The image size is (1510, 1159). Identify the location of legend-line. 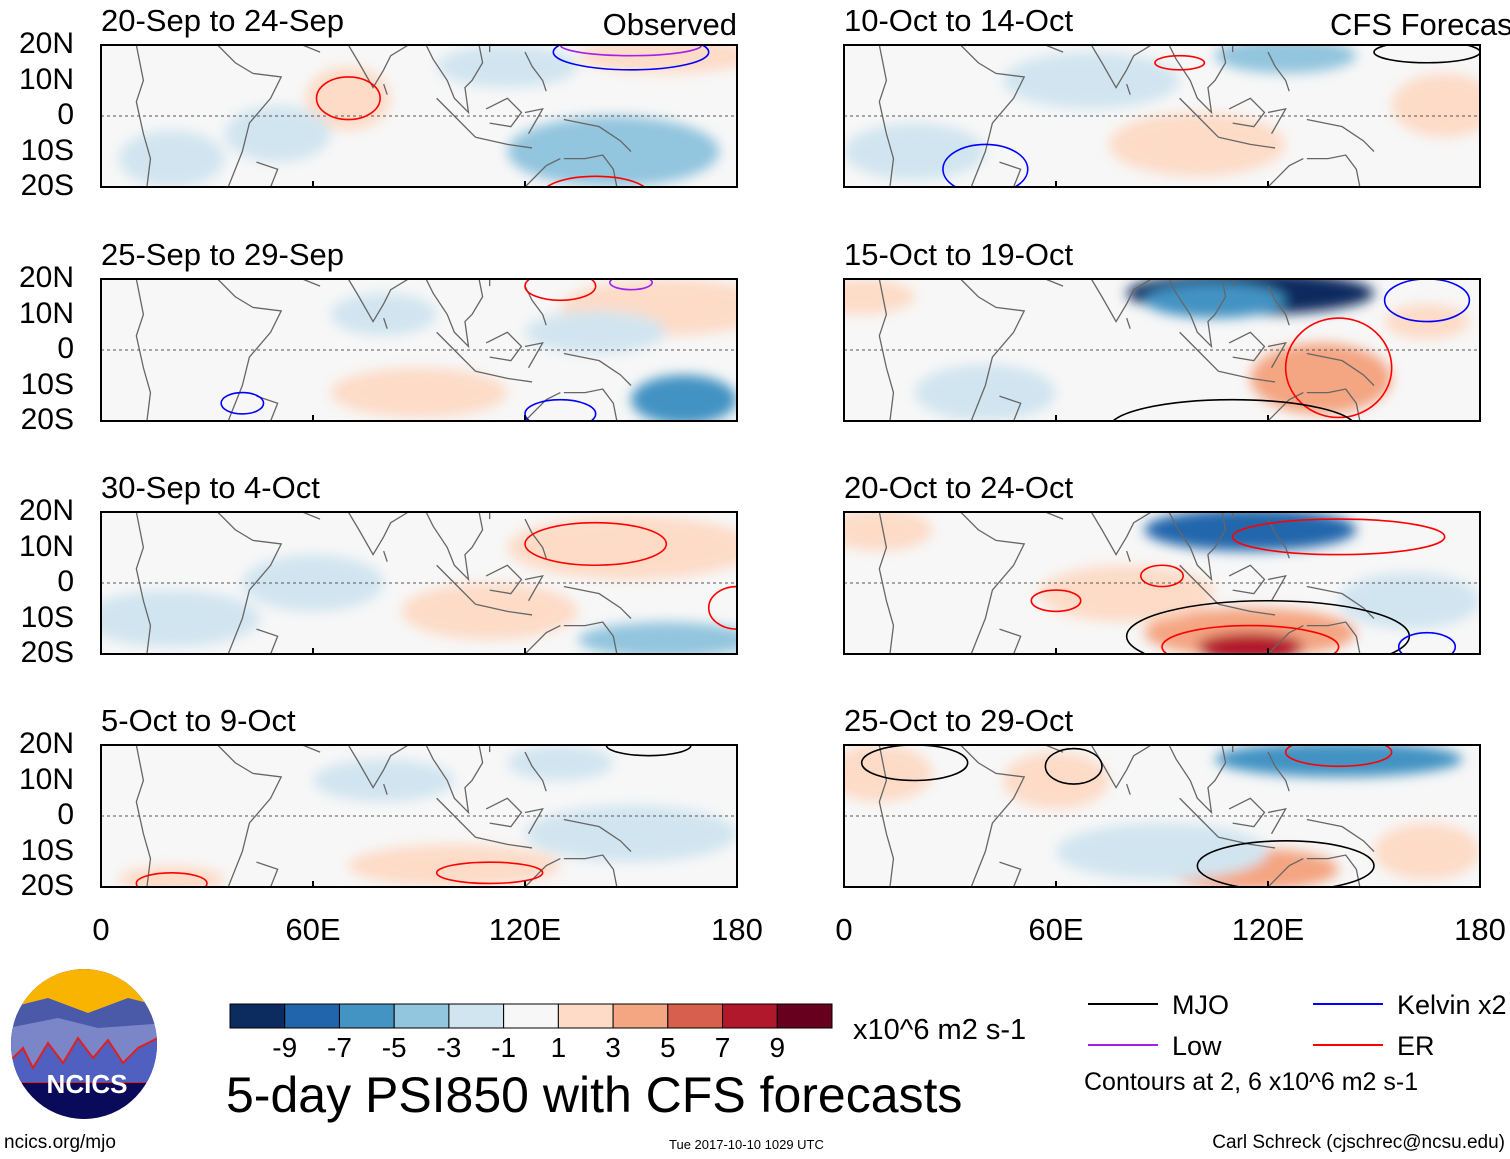
(1123, 1045).